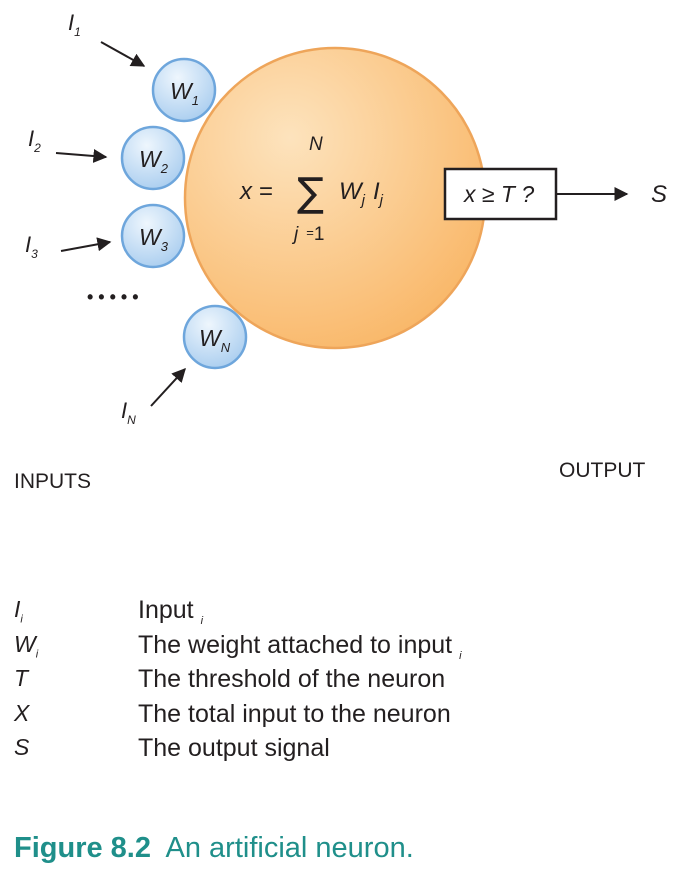  What do you see at coordinates (363, 200) in the screenshot?
I see `formula-term-w-sub: j` at bounding box center [363, 200].